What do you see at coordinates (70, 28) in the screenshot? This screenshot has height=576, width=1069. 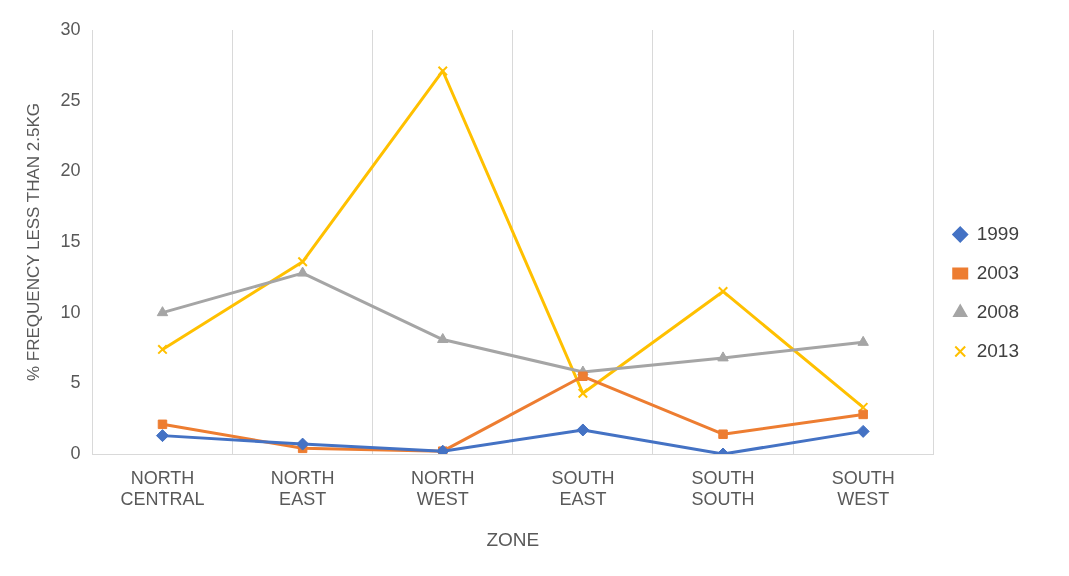 I see `y-tick-label: 30` at bounding box center [70, 28].